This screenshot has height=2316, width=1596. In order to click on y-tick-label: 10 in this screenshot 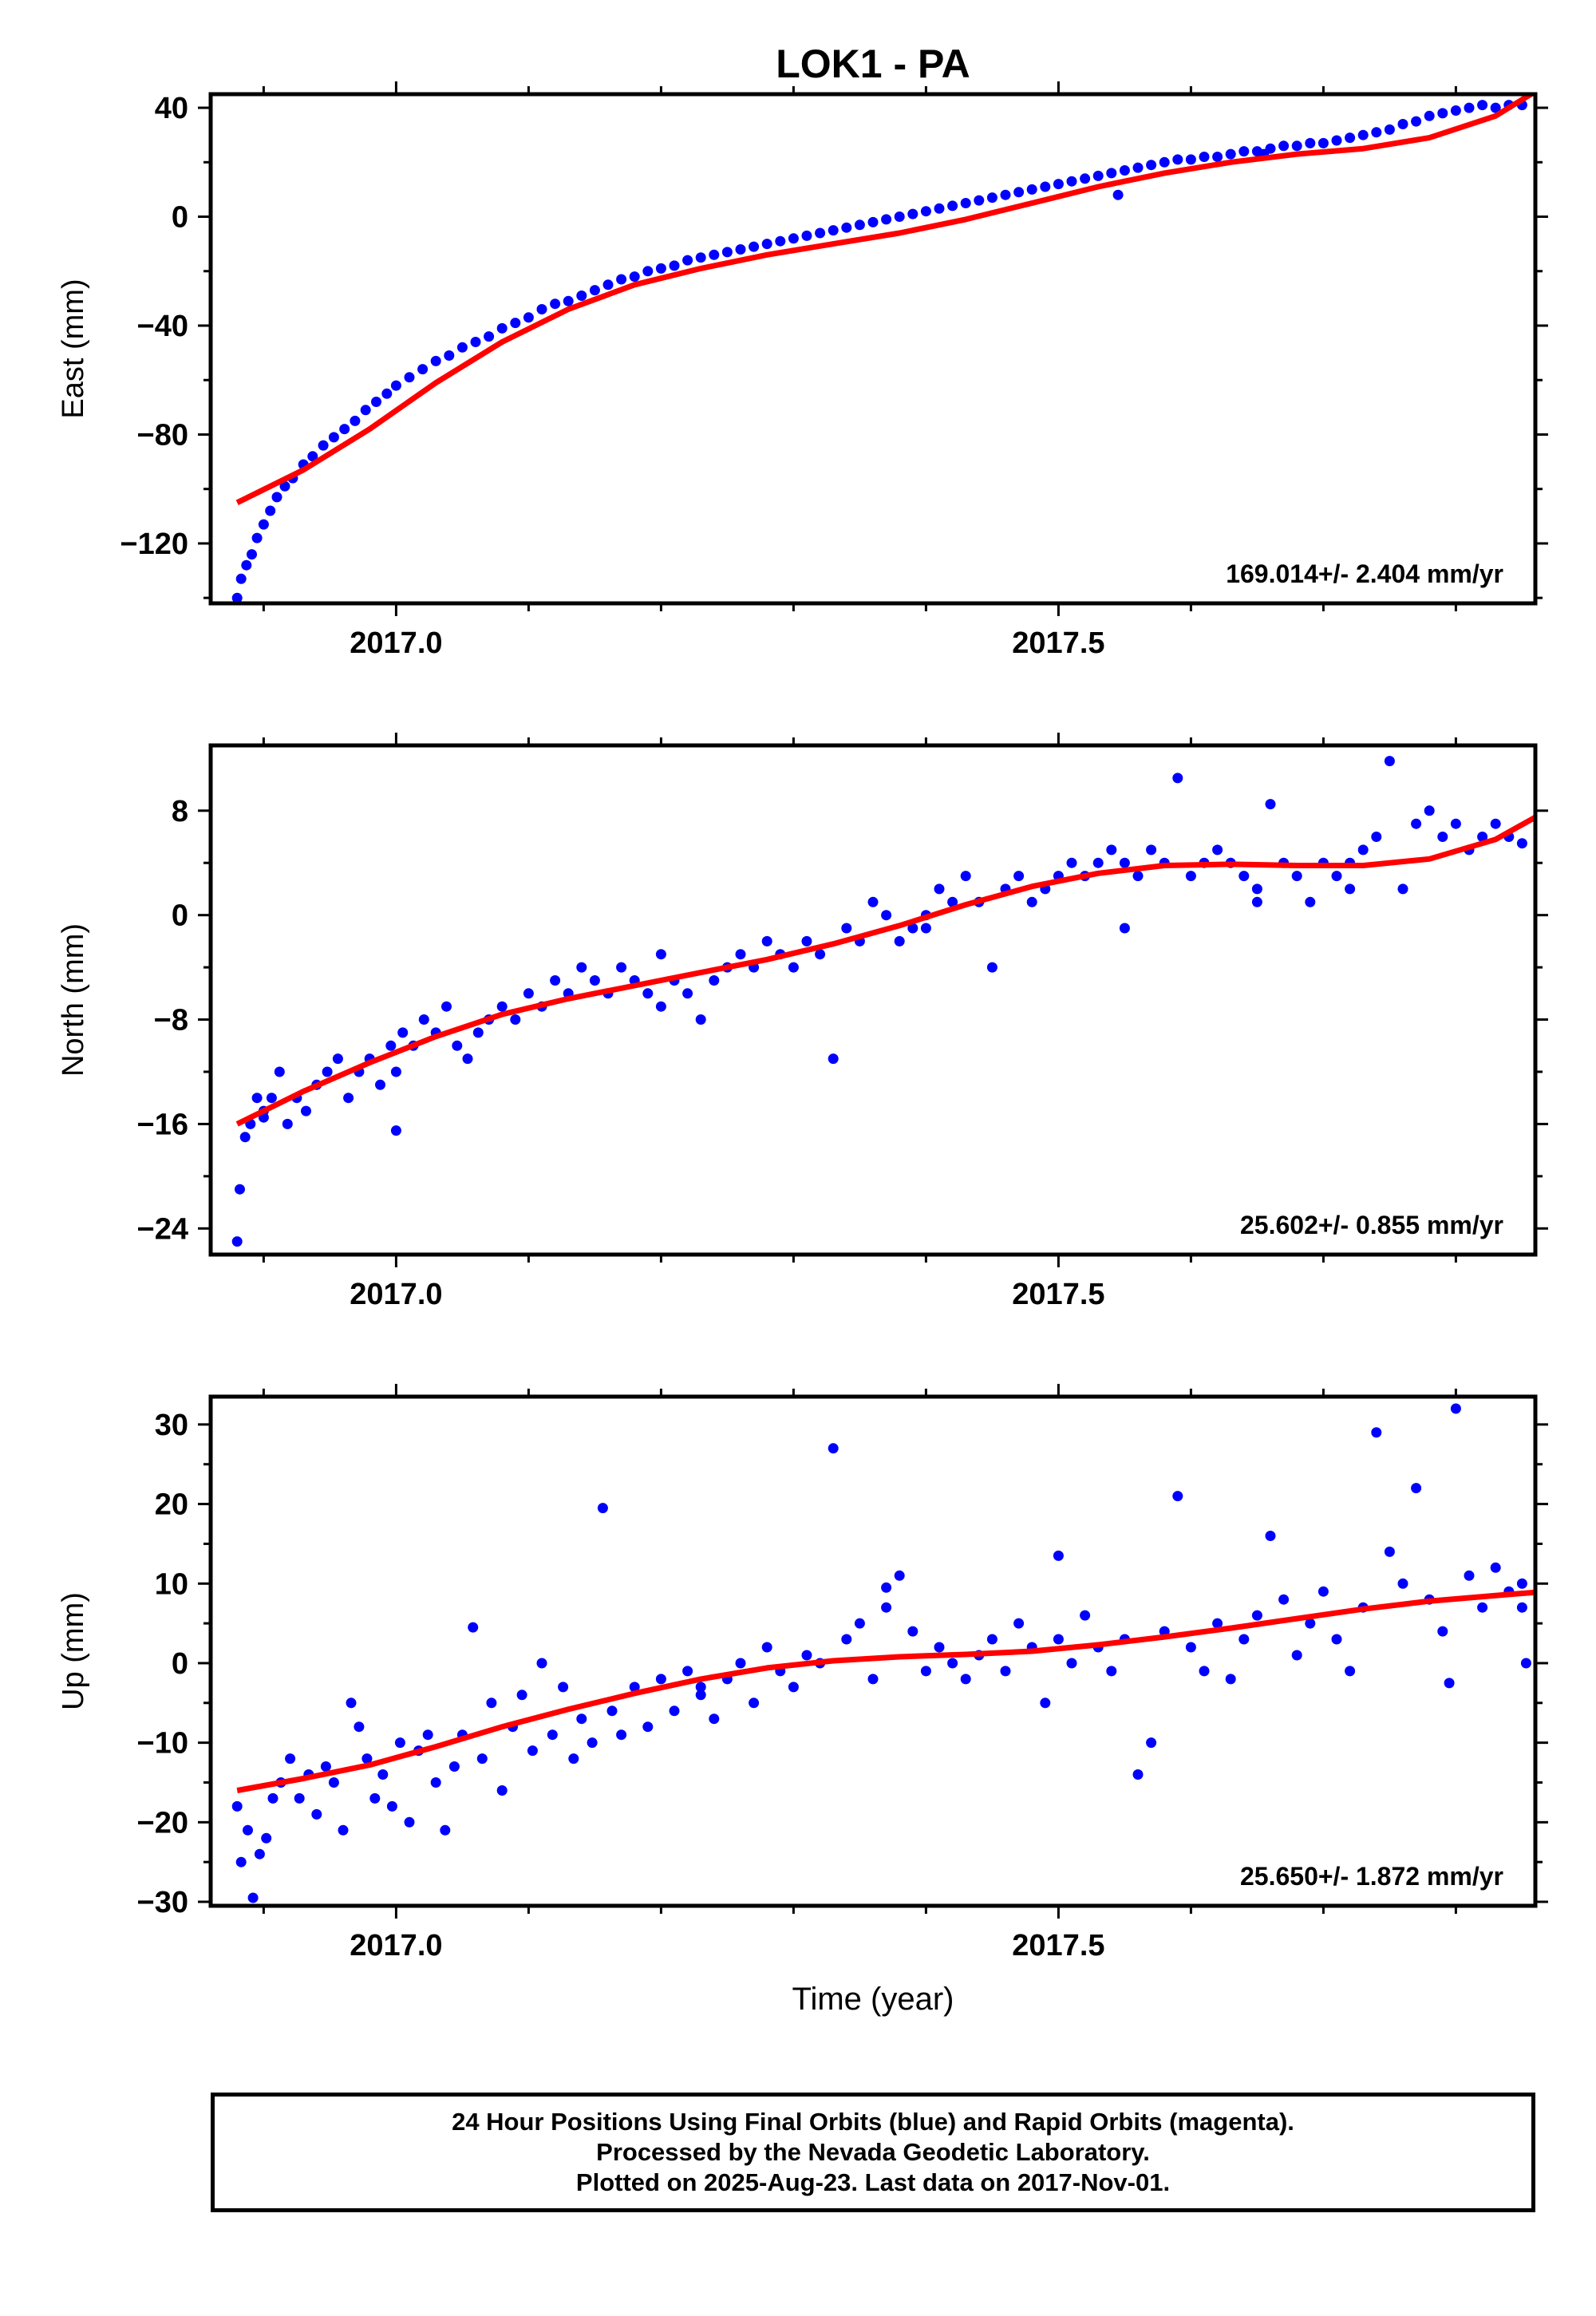, I will do `click(171, 1584)`.